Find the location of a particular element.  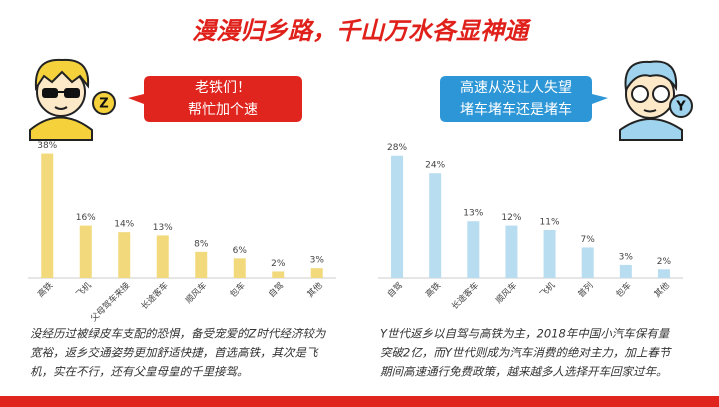

character-right is located at coordinates (656, 100).